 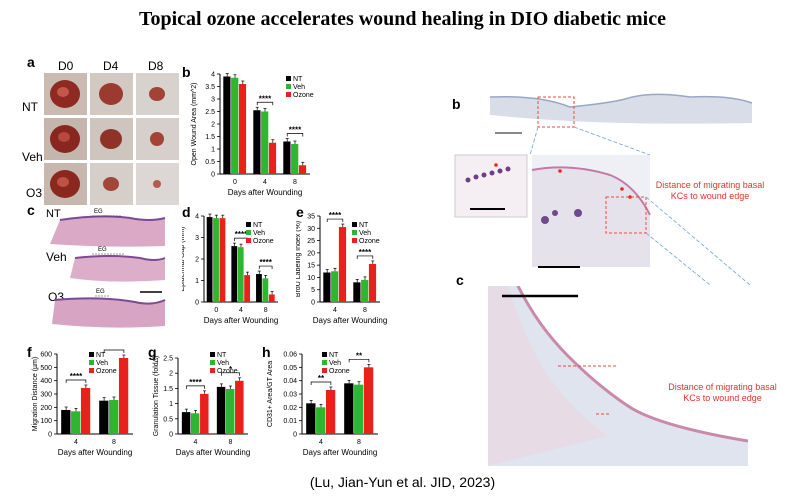 What do you see at coordinates (460, 280) in the screenshot?
I see `right-panel-c-label: c` at bounding box center [460, 280].